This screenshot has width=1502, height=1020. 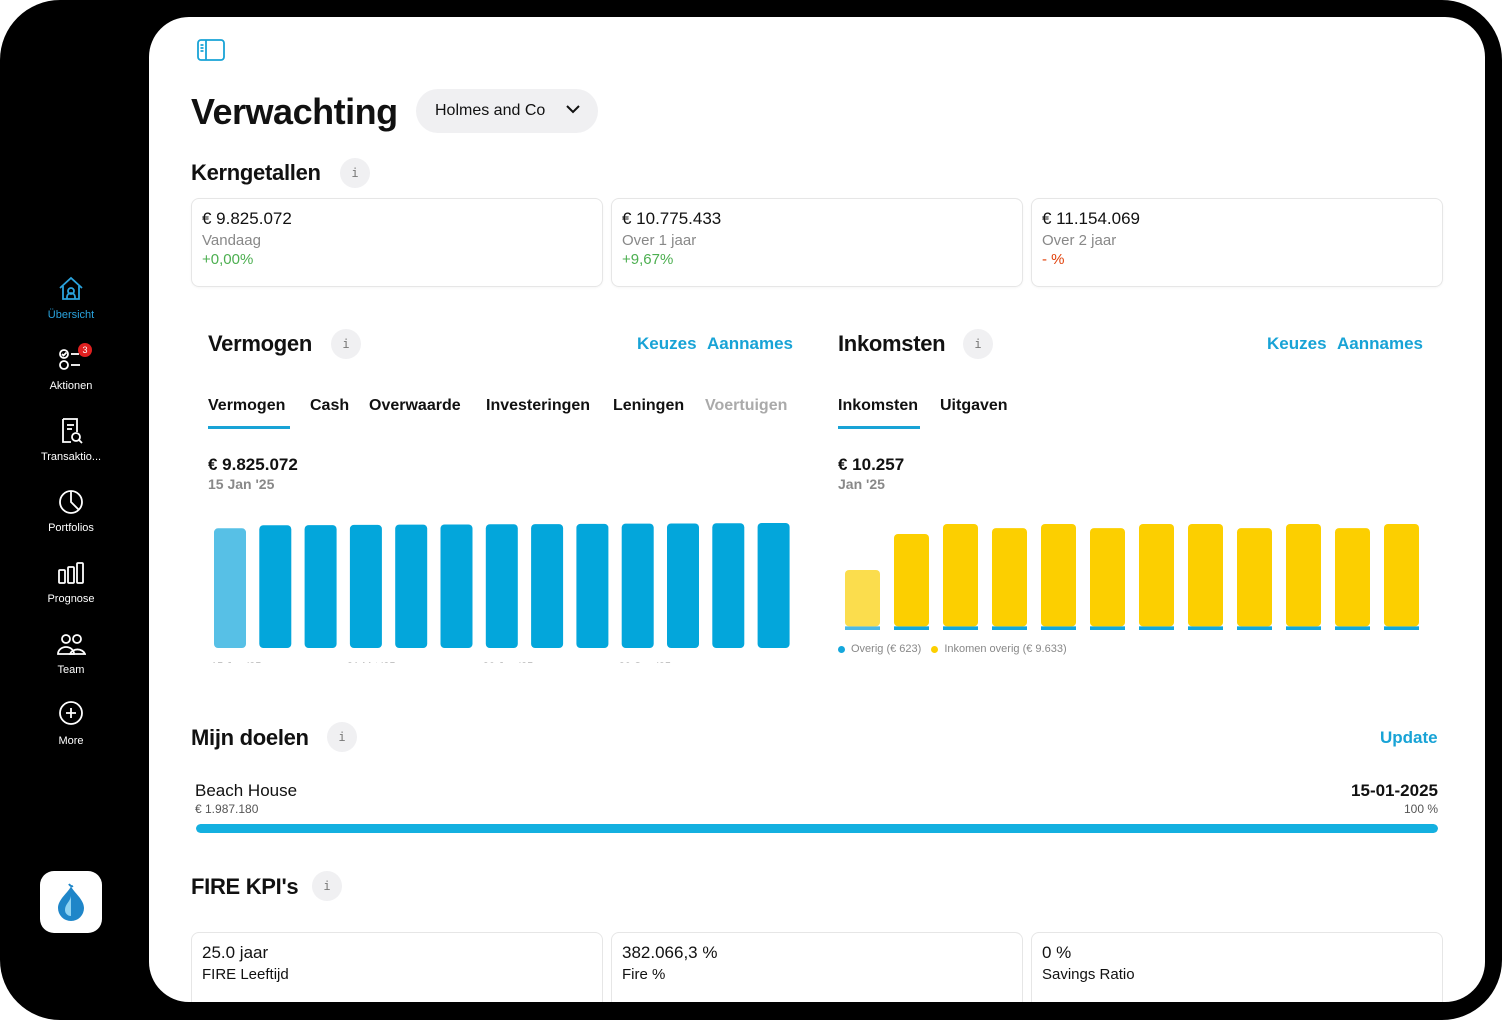 I want to click on sidebar-item-more: More, so click(x=71, y=723).